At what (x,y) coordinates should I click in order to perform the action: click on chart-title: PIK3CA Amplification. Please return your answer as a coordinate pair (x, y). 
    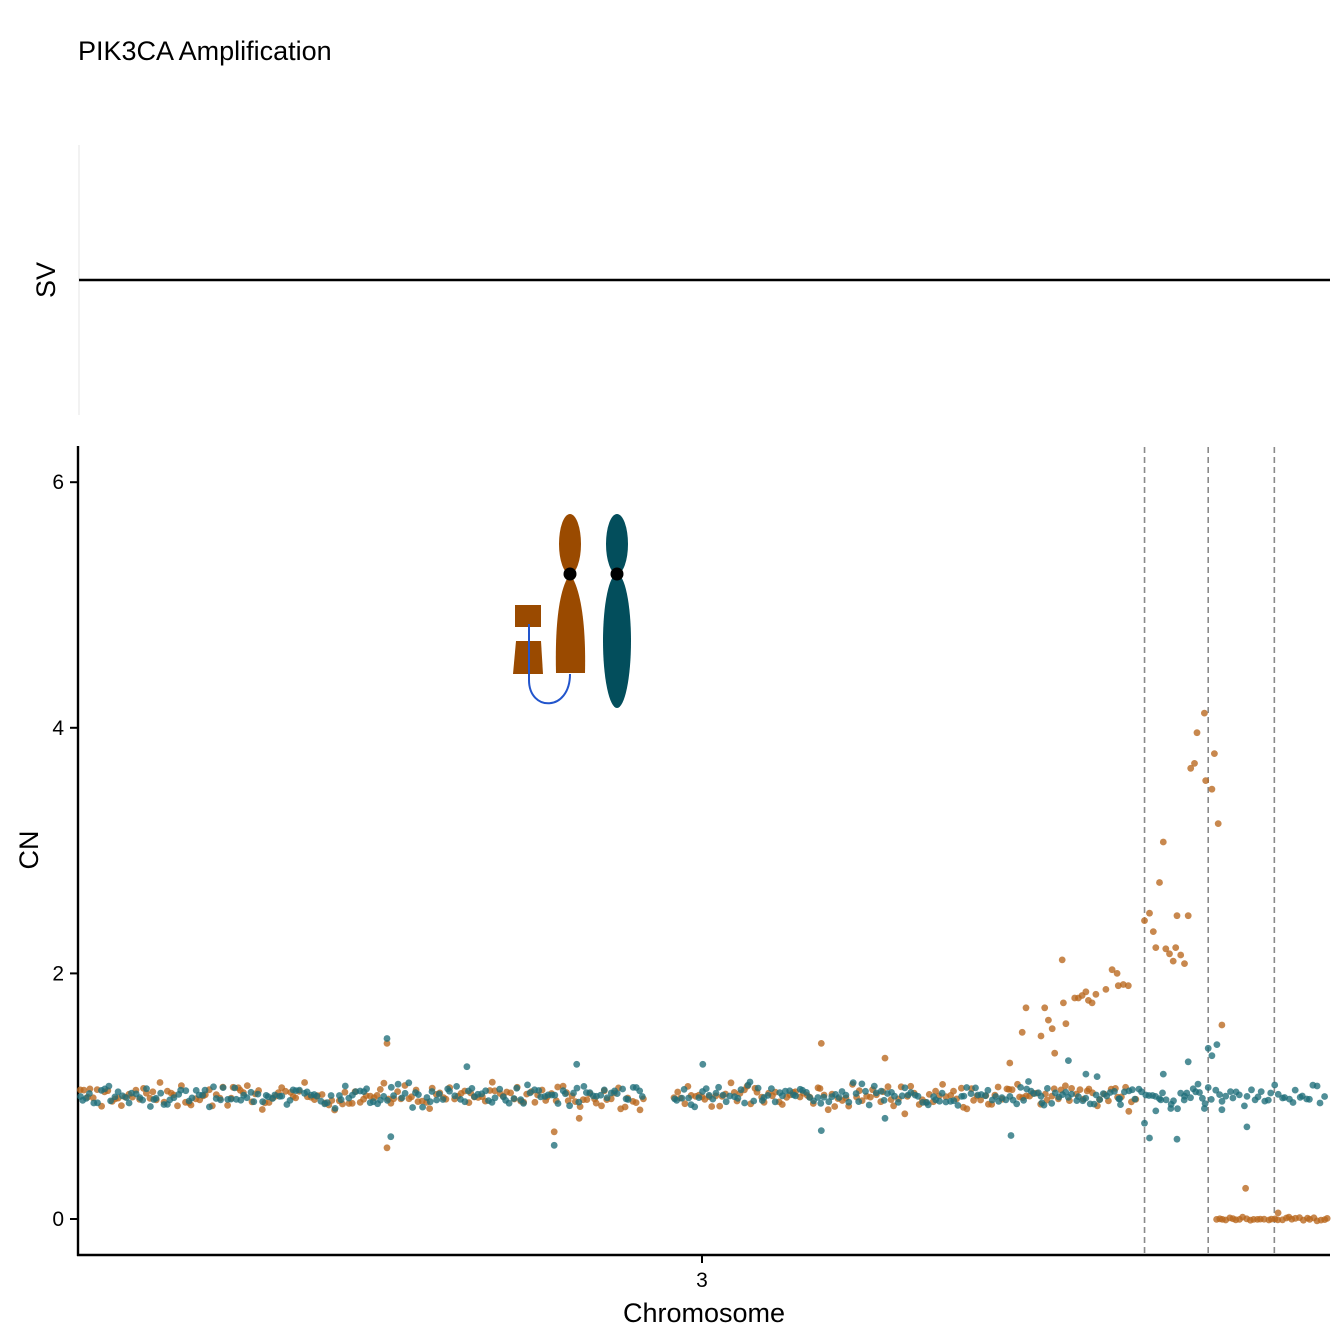
    Looking at the image, I should click on (205, 51).